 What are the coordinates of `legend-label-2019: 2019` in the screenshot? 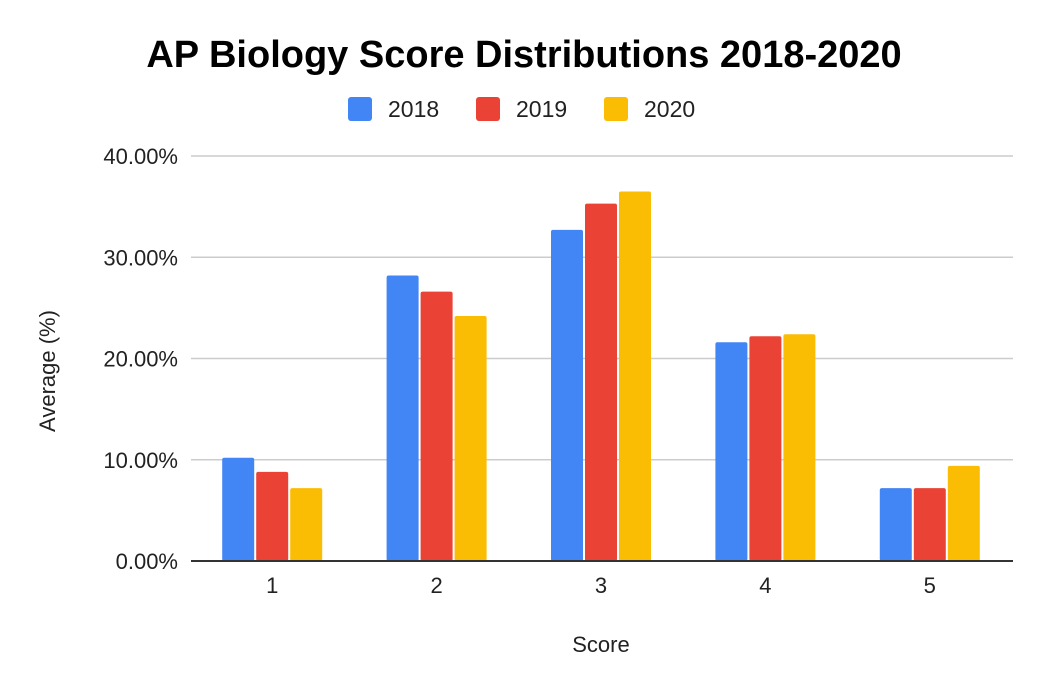 It's located at (541, 109).